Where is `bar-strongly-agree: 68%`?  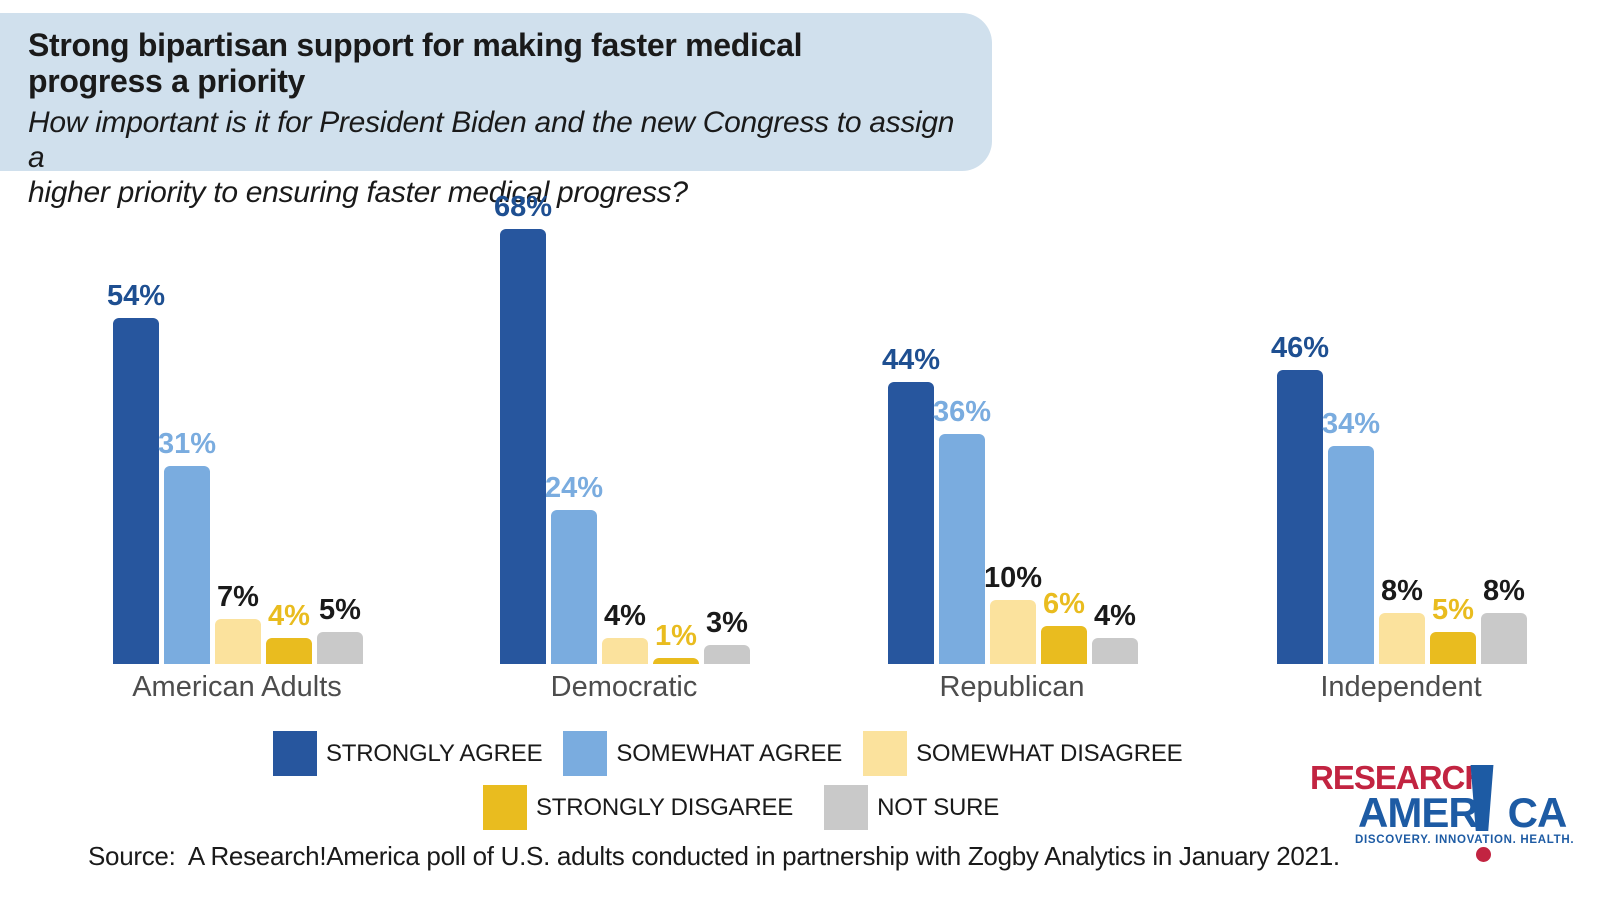 bar-strongly-agree: 68% is located at coordinates (523, 427).